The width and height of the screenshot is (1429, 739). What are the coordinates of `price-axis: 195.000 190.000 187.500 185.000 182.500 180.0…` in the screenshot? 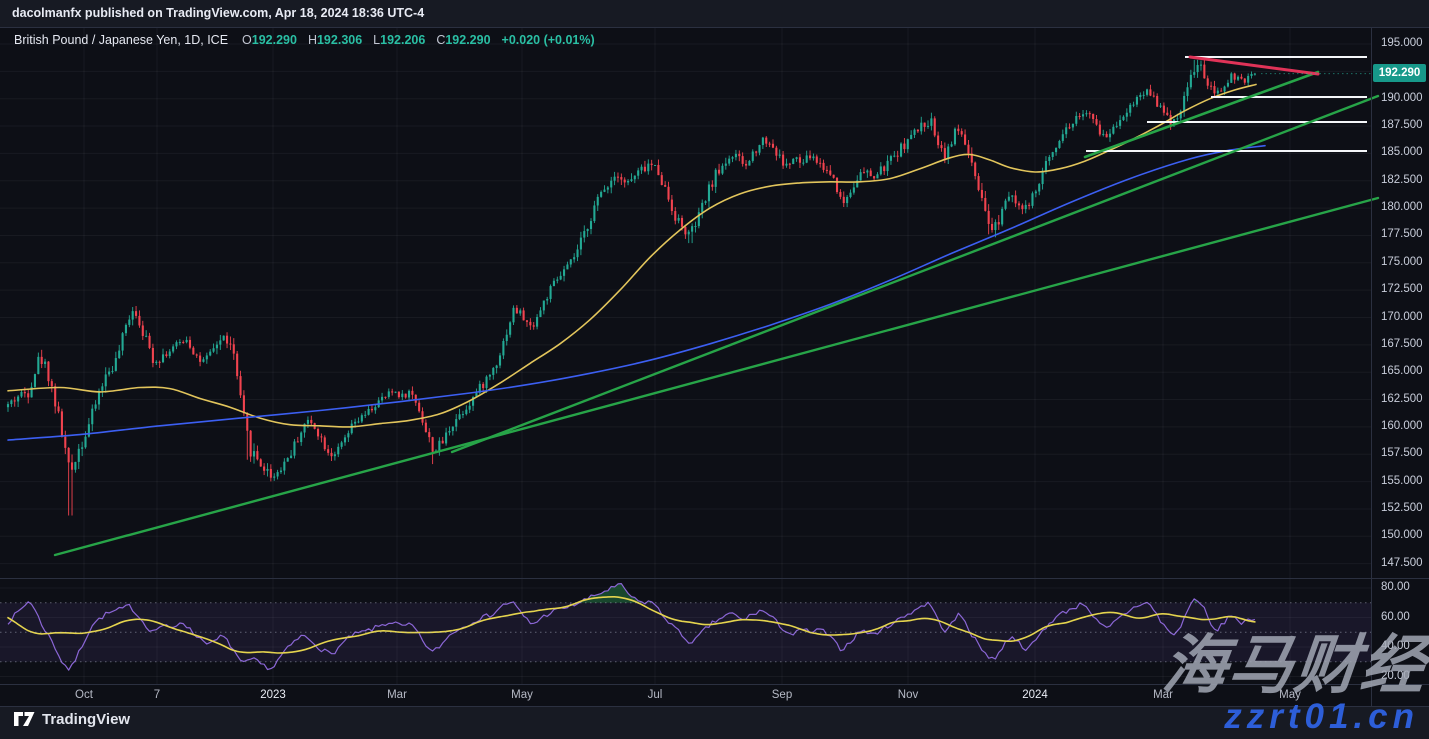 It's located at (1400, 356).